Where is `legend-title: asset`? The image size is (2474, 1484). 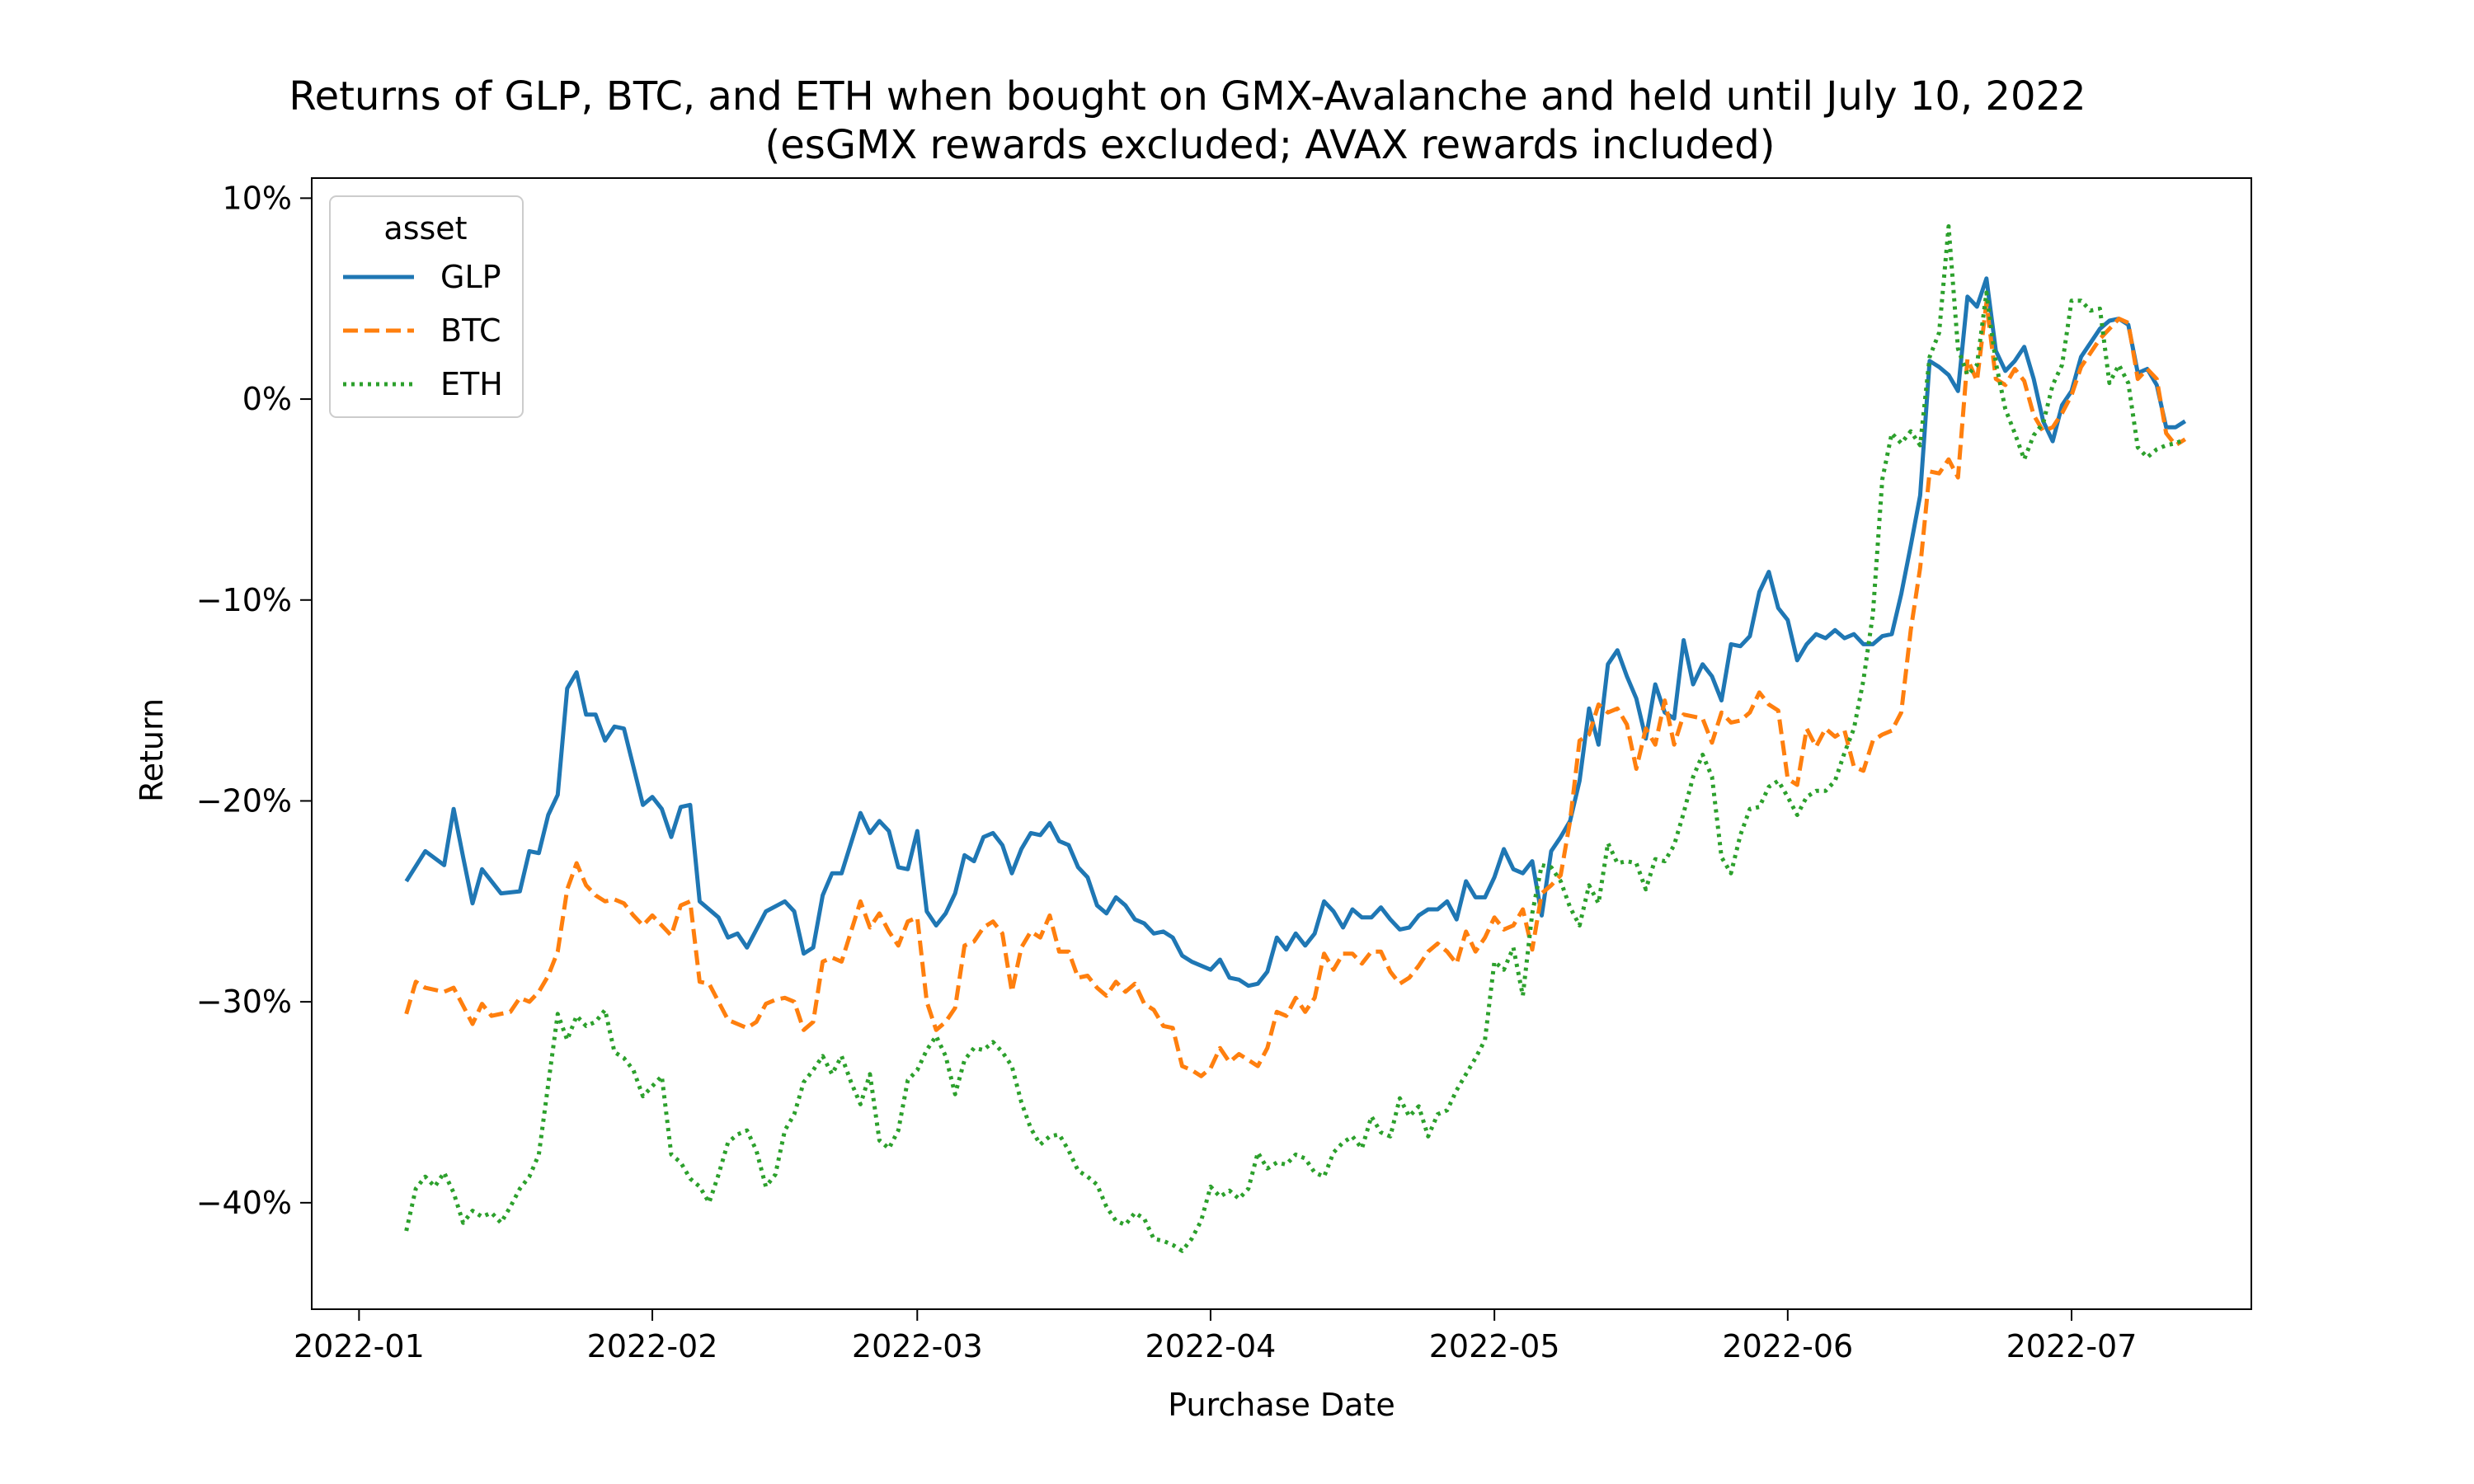
legend-title: asset is located at coordinates (425, 228).